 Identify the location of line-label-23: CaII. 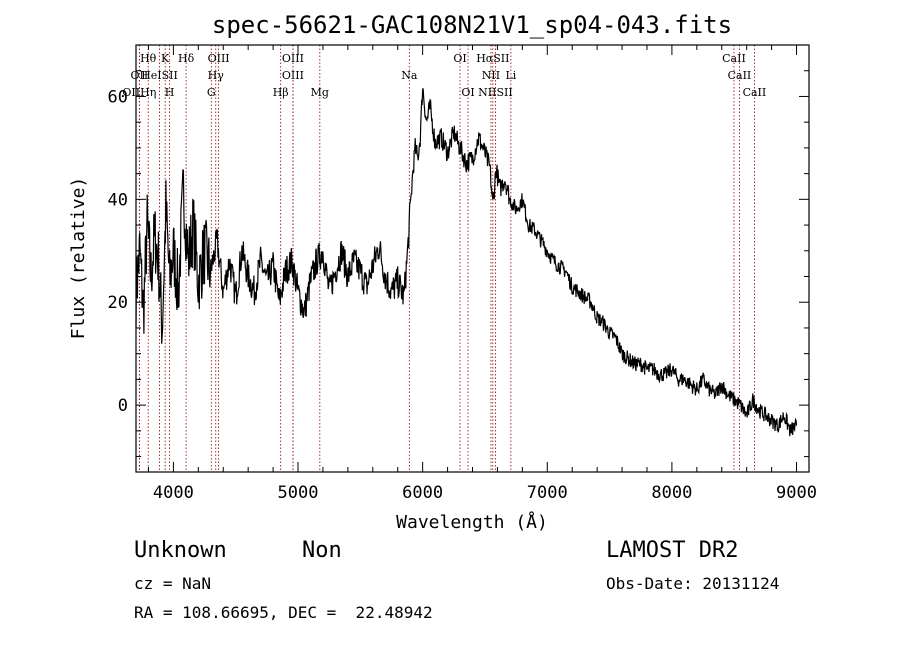
(755, 92).